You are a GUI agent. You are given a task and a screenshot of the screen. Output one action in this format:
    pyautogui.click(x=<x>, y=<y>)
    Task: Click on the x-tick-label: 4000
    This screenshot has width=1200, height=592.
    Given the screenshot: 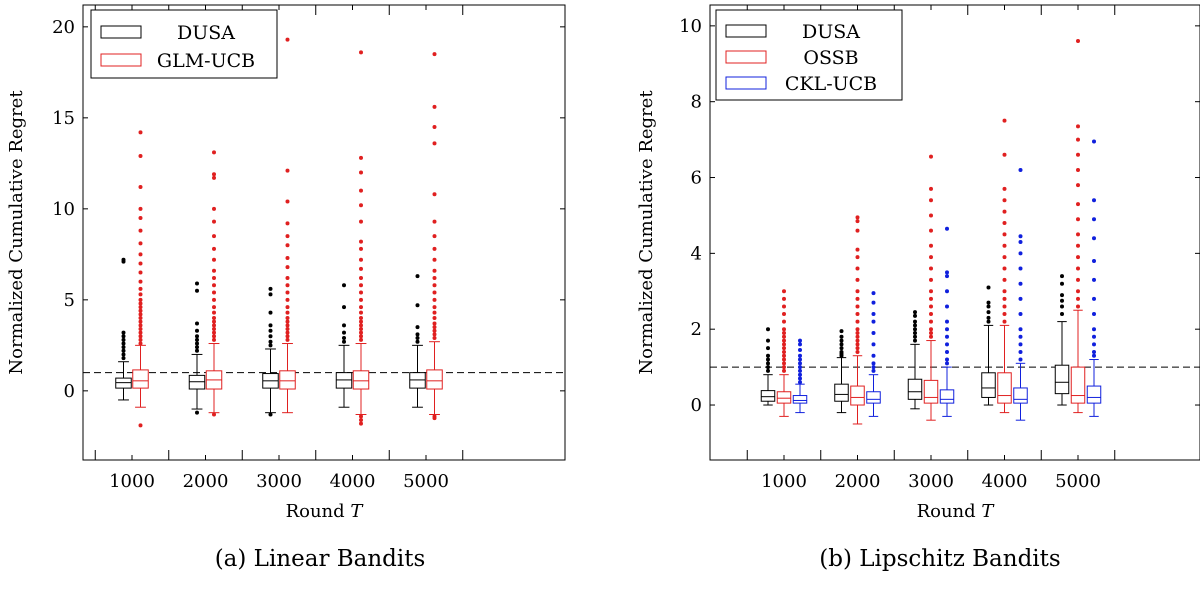 What is the action you would take?
    pyautogui.click(x=353, y=481)
    